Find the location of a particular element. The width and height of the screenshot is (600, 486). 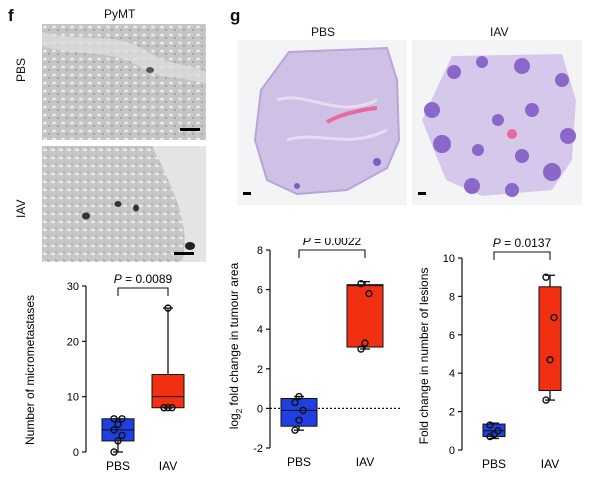

chart2-ylabel: log2 fold change in tumour area is located at coordinates (235, 345).